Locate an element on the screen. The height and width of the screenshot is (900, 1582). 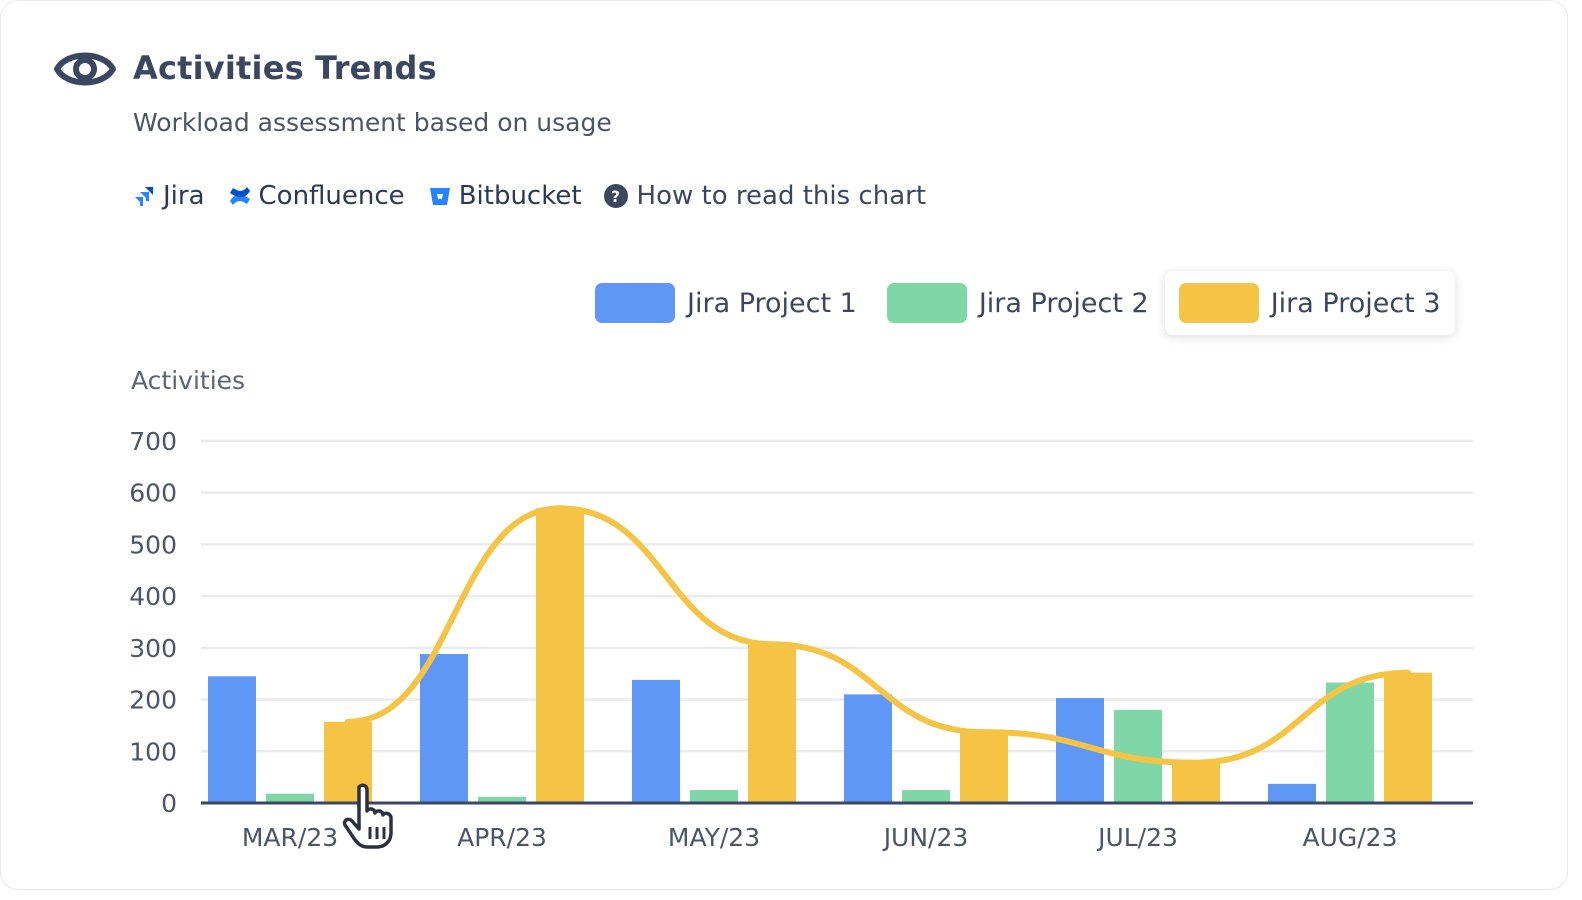
source-bitbucket: Bitbucket is located at coordinates (504, 196).